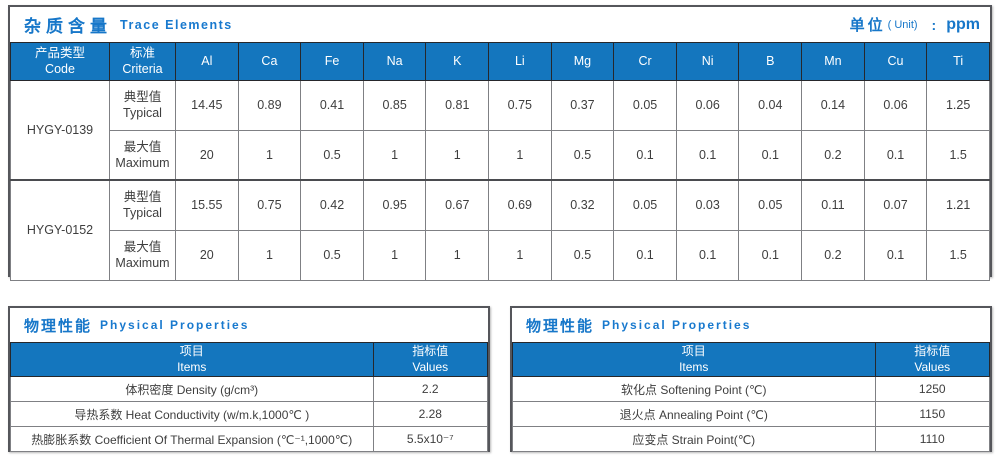 The image size is (1000, 459). What do you see at coordinates (500, 24) in the screenshot?
I see `trace-elements-title-bar: 杂质含量 Trace Elements 单位 ( Unit) : ppm` at bounding box center [500, 24].